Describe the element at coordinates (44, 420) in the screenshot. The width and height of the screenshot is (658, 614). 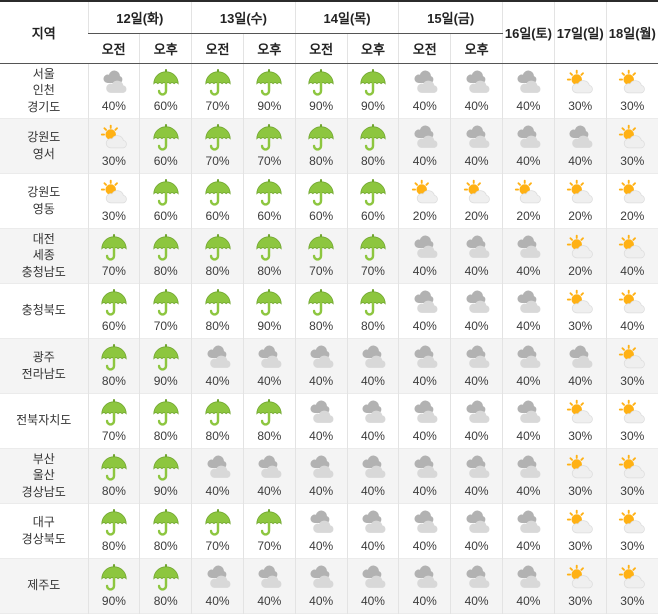
I see `region-label: 전북자치도` at that location.